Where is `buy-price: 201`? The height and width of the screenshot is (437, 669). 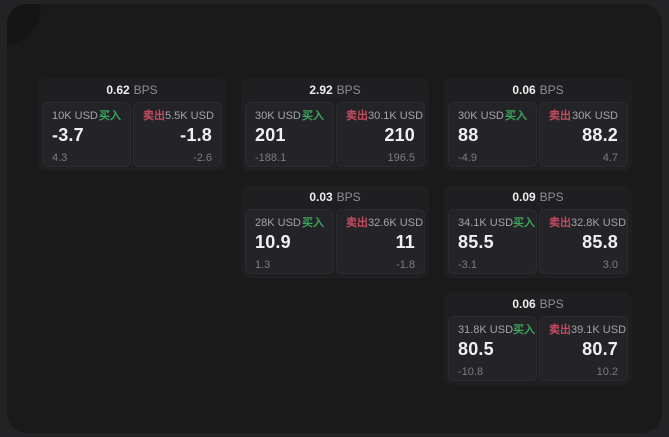
buy-price: 201 is located at coordinates (270, 135).